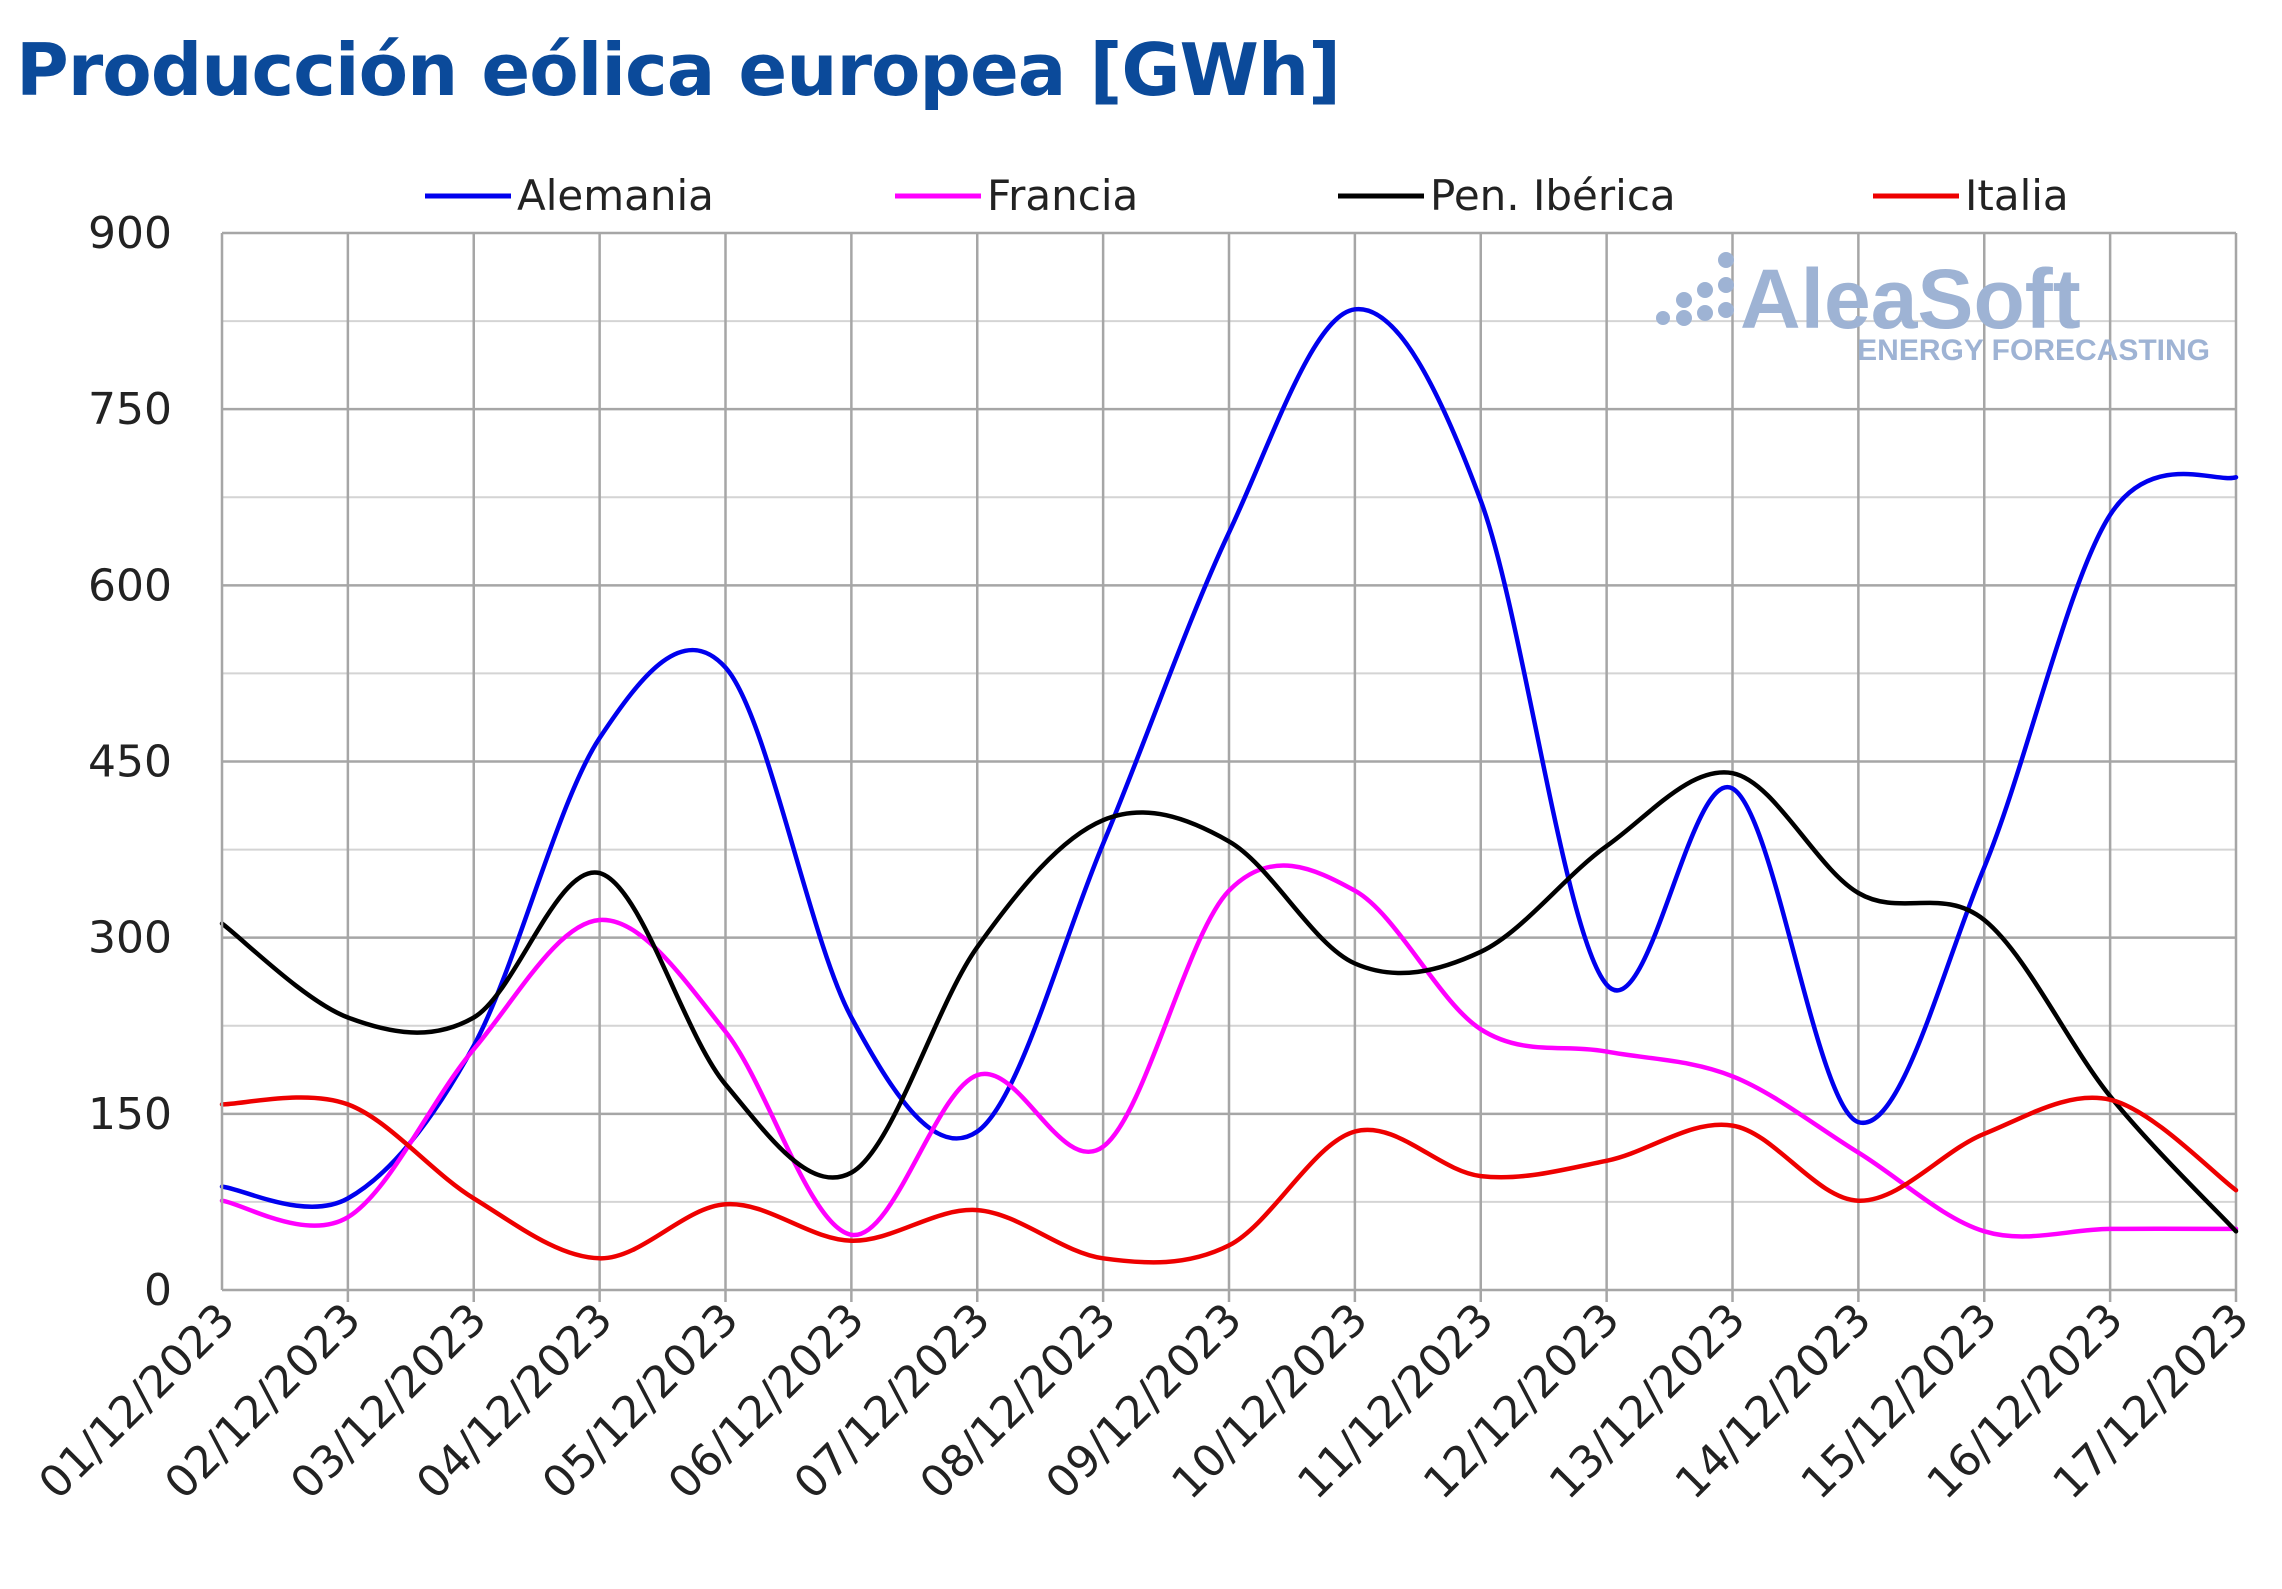 The width and height of the screenshot is (2282, 1589). Describe the element at coordinates (130, 409) in the screenshot. I see `y-tick-label: 750` at that location.